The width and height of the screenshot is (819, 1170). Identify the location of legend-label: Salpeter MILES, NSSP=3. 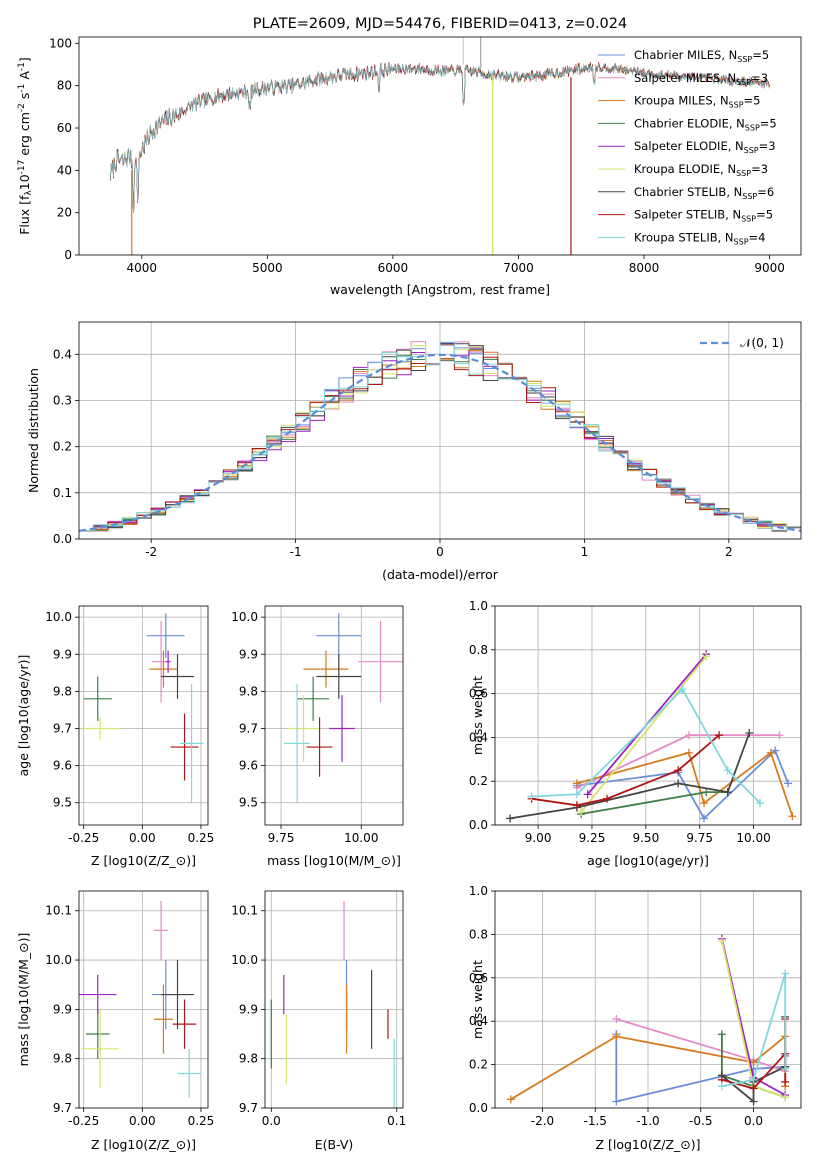
(701, 79).